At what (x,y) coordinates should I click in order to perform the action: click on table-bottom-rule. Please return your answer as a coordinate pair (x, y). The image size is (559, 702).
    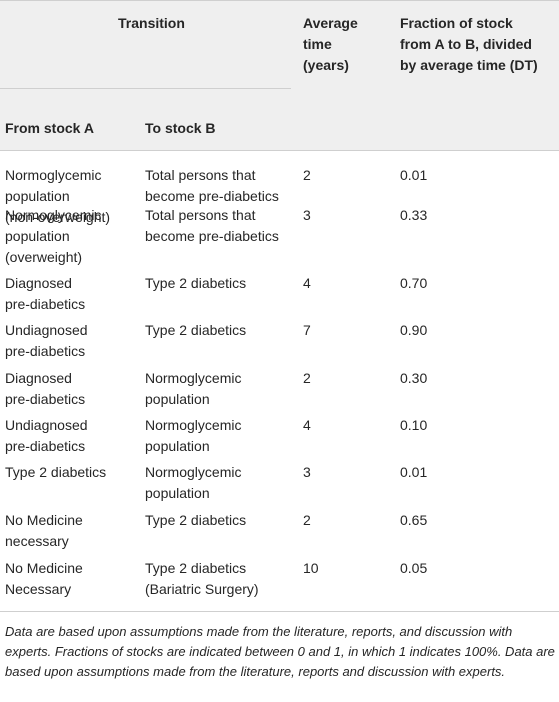
    Looking at the image, I should click on (279, 611).